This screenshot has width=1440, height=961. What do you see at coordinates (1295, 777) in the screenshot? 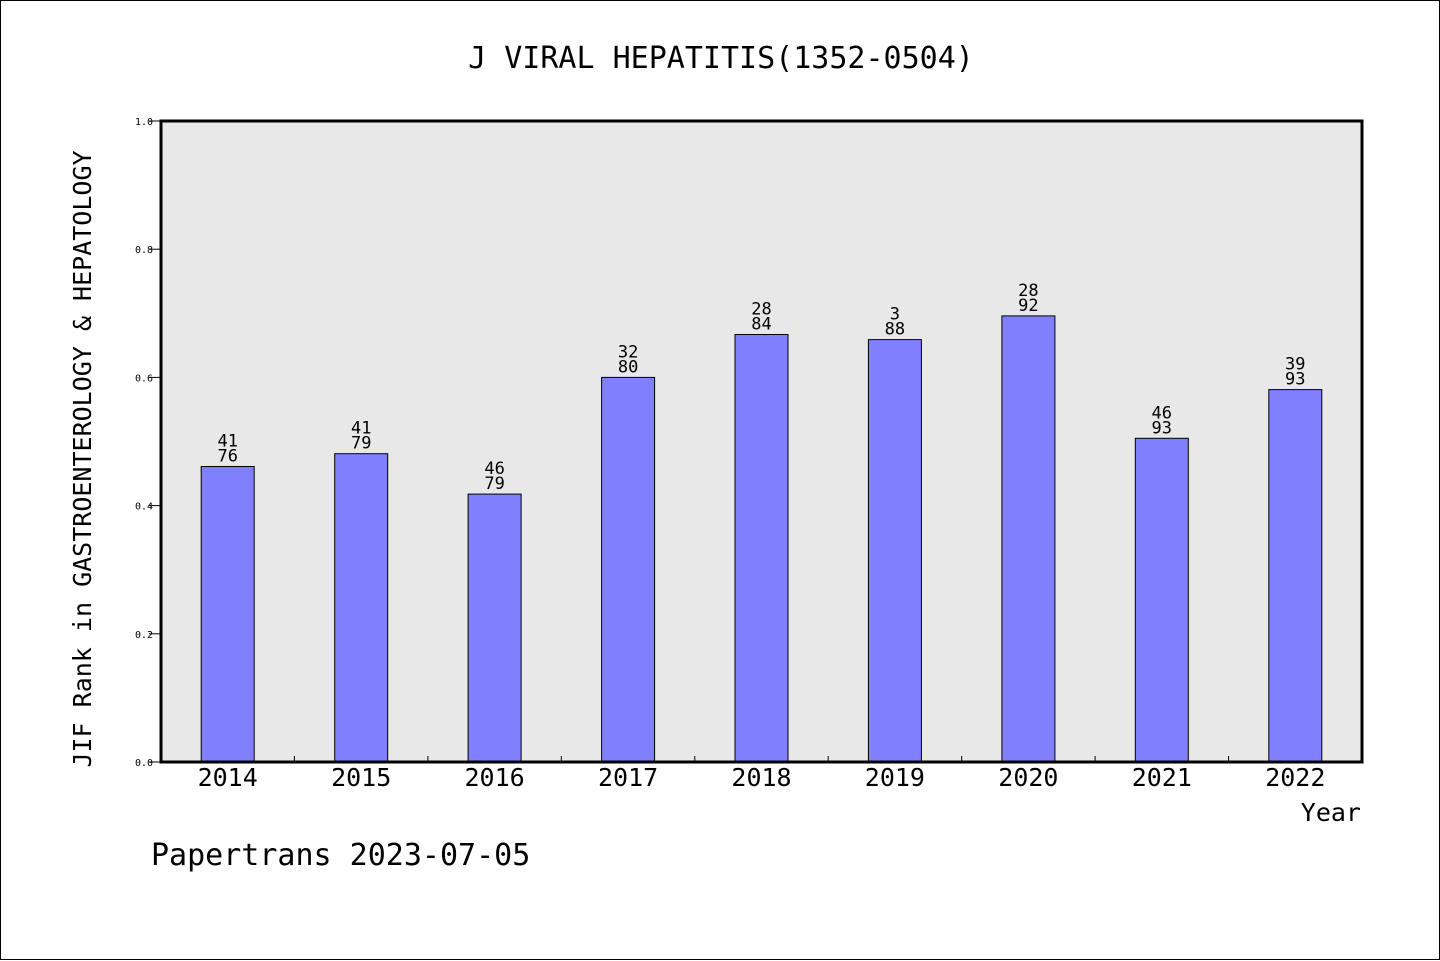
I see `x-tick-label-2022: 2022` at bounding box center [1295, 777].